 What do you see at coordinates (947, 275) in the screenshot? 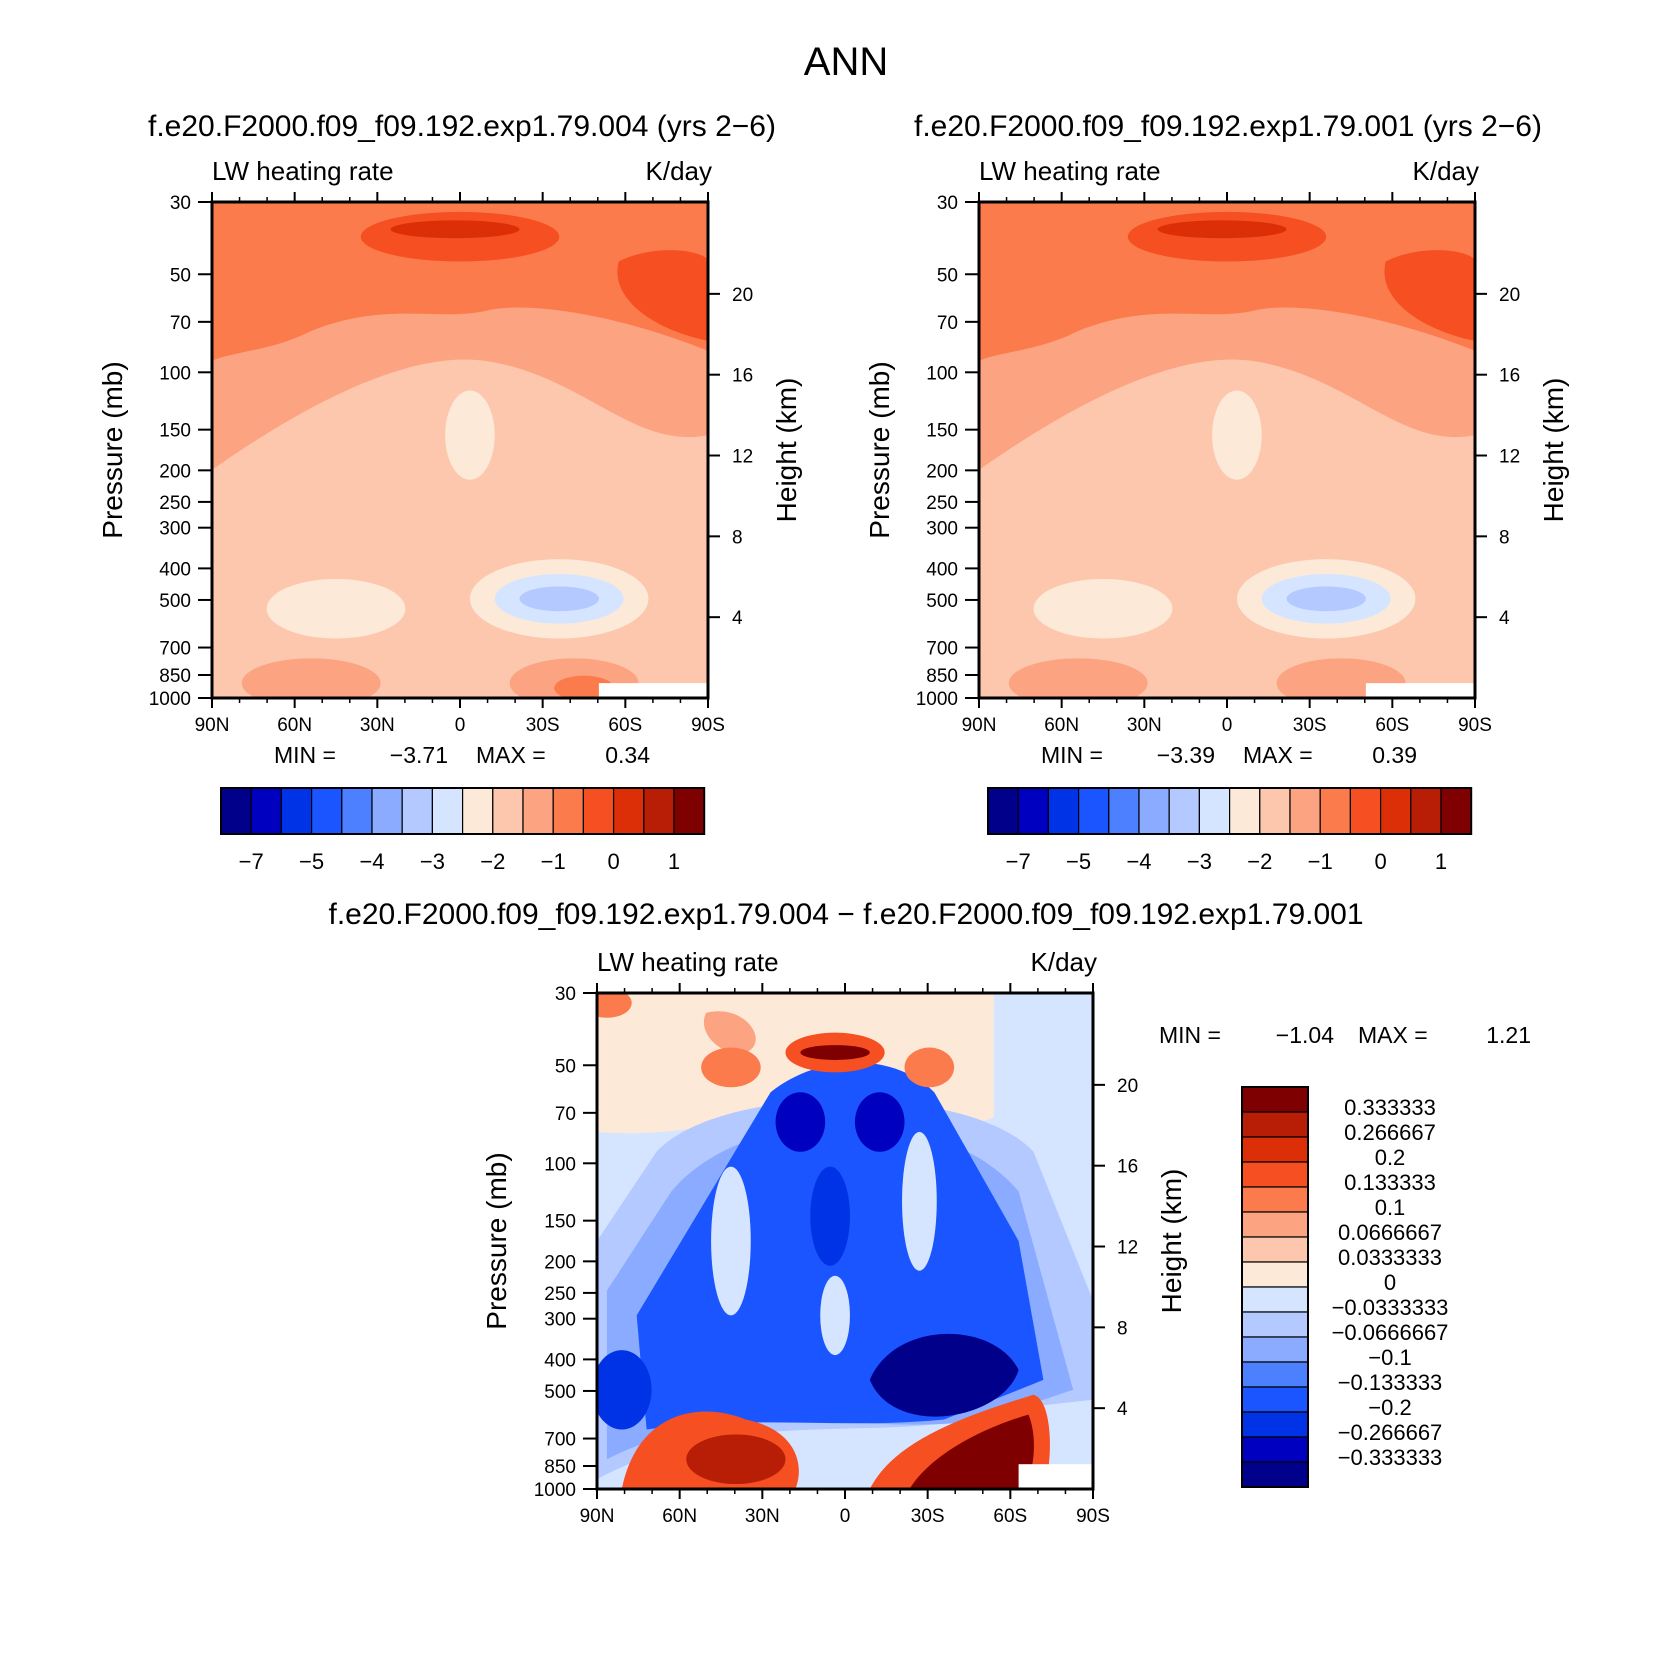
I see `y-tick-label: 50` at bounding box center [947, 275].